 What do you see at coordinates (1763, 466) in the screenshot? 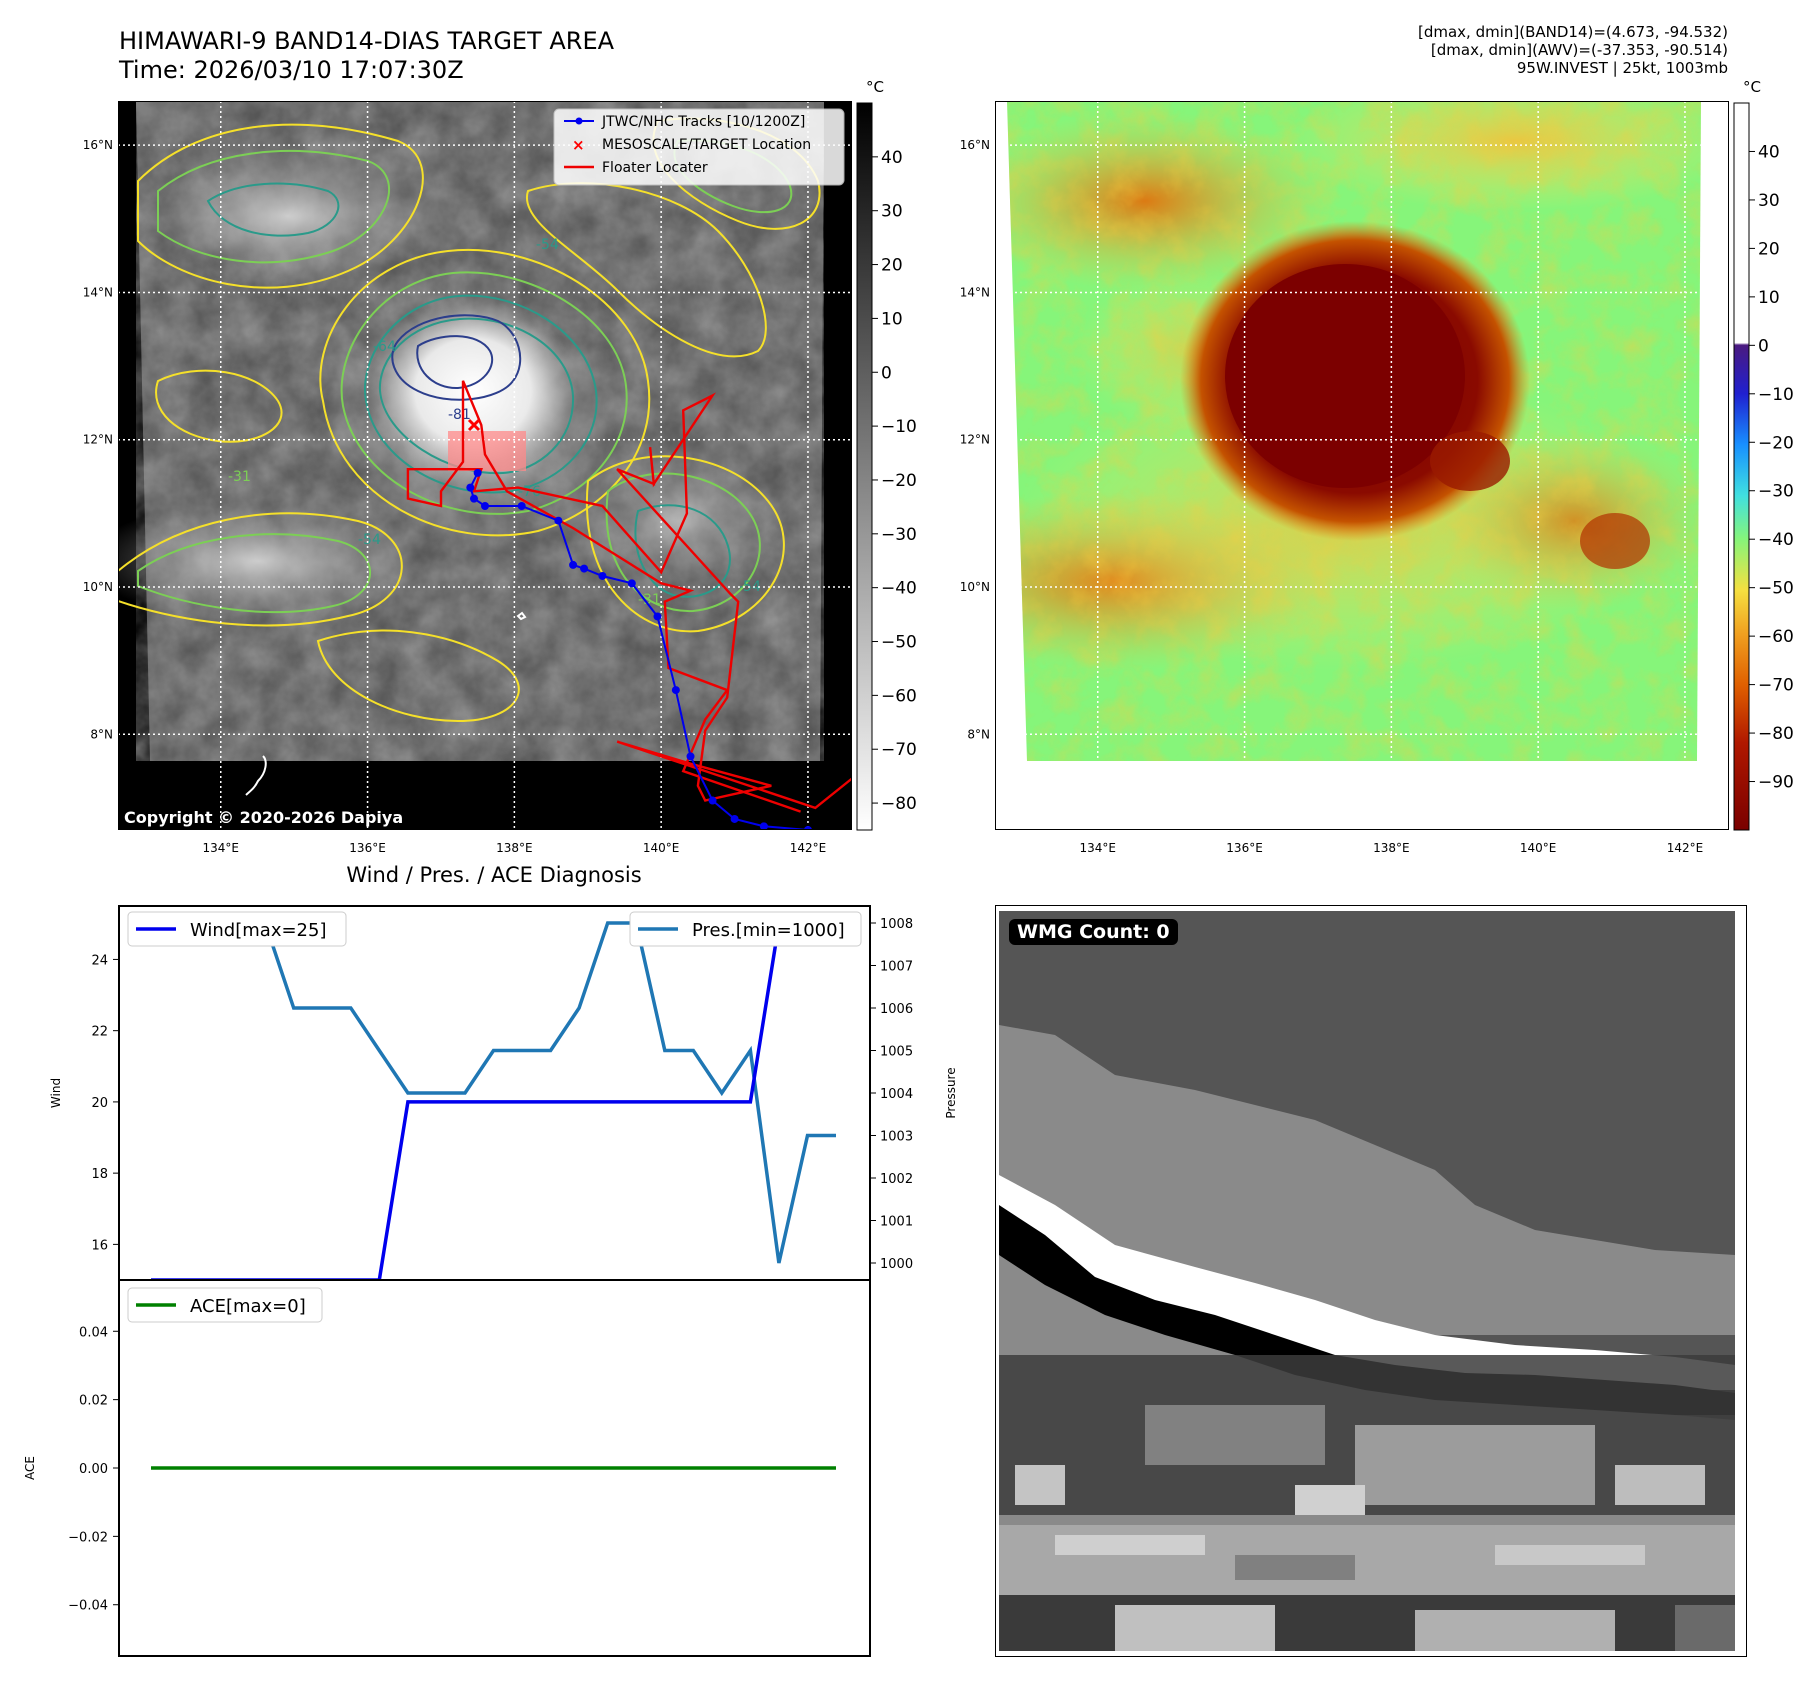
I see `colorbar-right: 40 30 20 10 0 −10 −20 −30 −40 −50 −60 −70 −80 −90` at bounding box center [1763, 466].